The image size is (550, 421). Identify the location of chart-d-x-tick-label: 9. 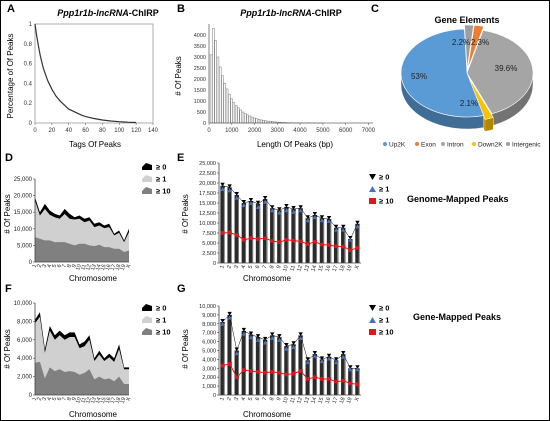
(74, 266).